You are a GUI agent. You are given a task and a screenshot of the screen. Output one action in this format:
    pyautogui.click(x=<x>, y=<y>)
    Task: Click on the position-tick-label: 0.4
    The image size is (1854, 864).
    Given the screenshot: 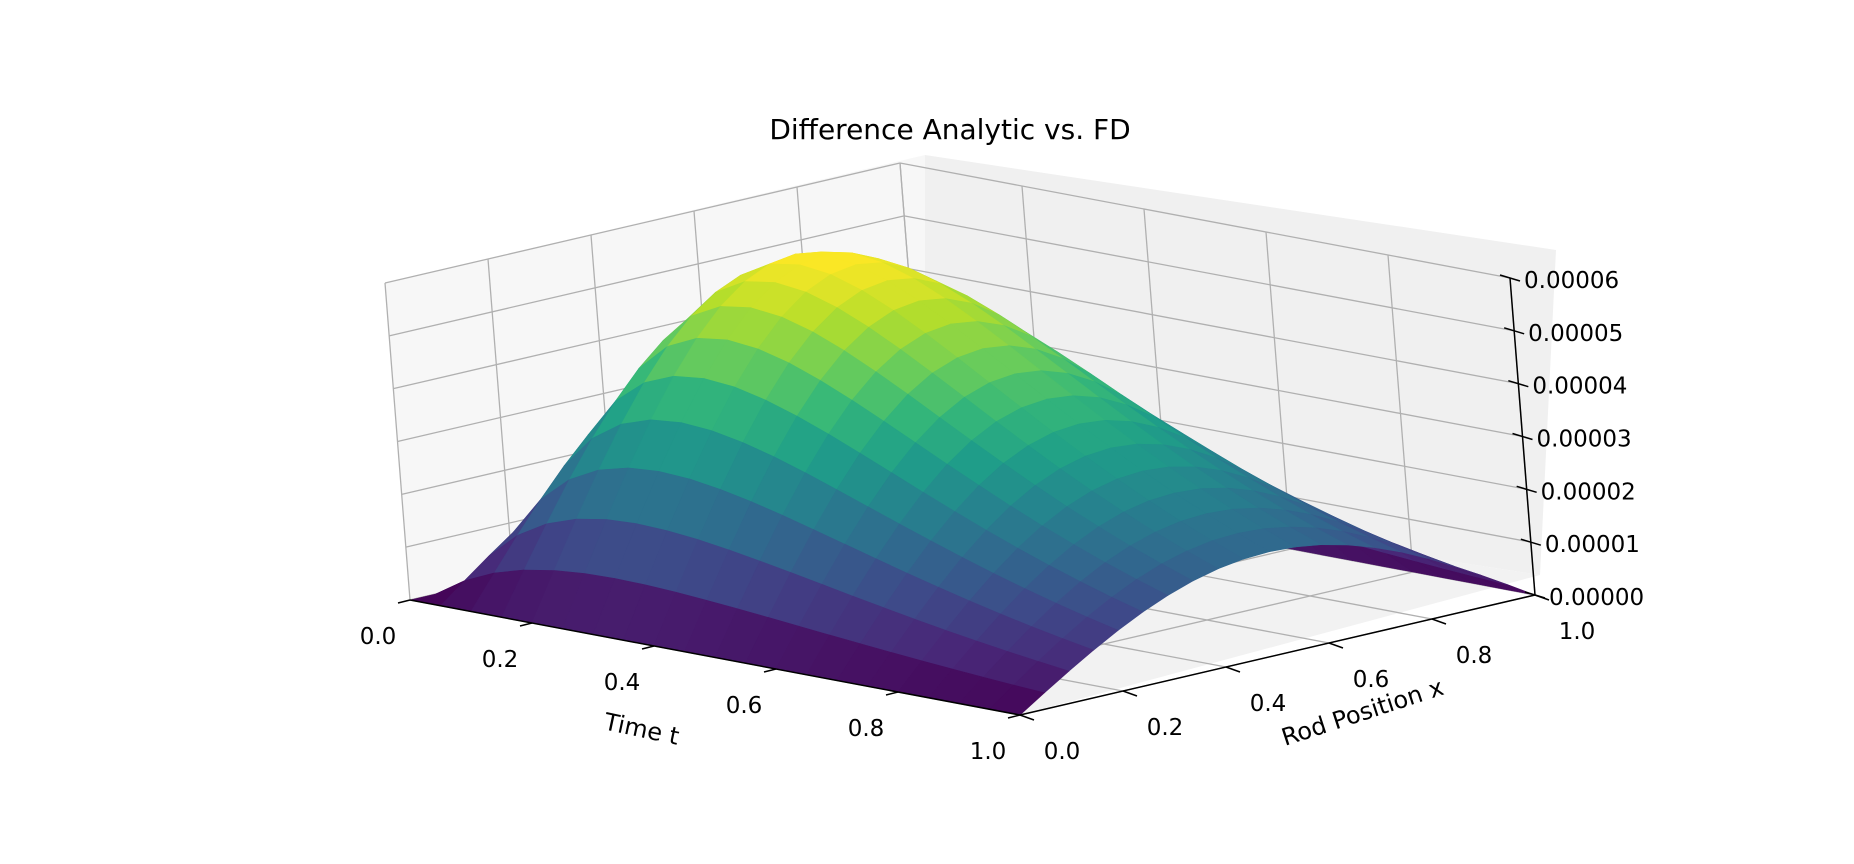 What is the action you would take?
    pyautogui.click(x=1268, y=704)
    